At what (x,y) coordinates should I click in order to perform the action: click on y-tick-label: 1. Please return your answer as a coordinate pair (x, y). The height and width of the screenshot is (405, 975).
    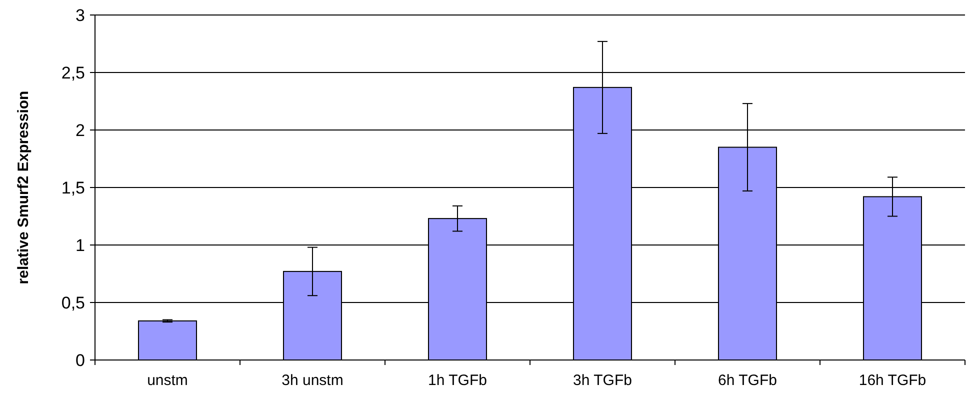
    Looking at the image, I should click on (80, 245).